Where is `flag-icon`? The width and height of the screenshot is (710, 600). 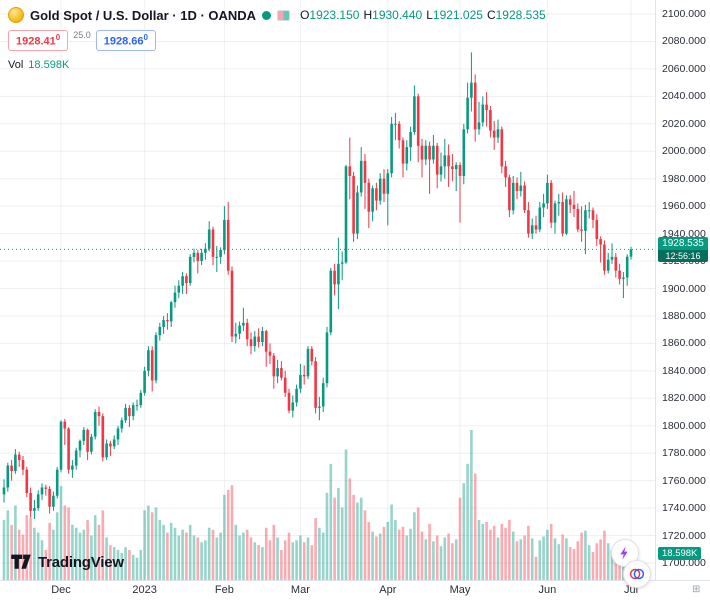
flag-icon is located at coordinates (284, 15).